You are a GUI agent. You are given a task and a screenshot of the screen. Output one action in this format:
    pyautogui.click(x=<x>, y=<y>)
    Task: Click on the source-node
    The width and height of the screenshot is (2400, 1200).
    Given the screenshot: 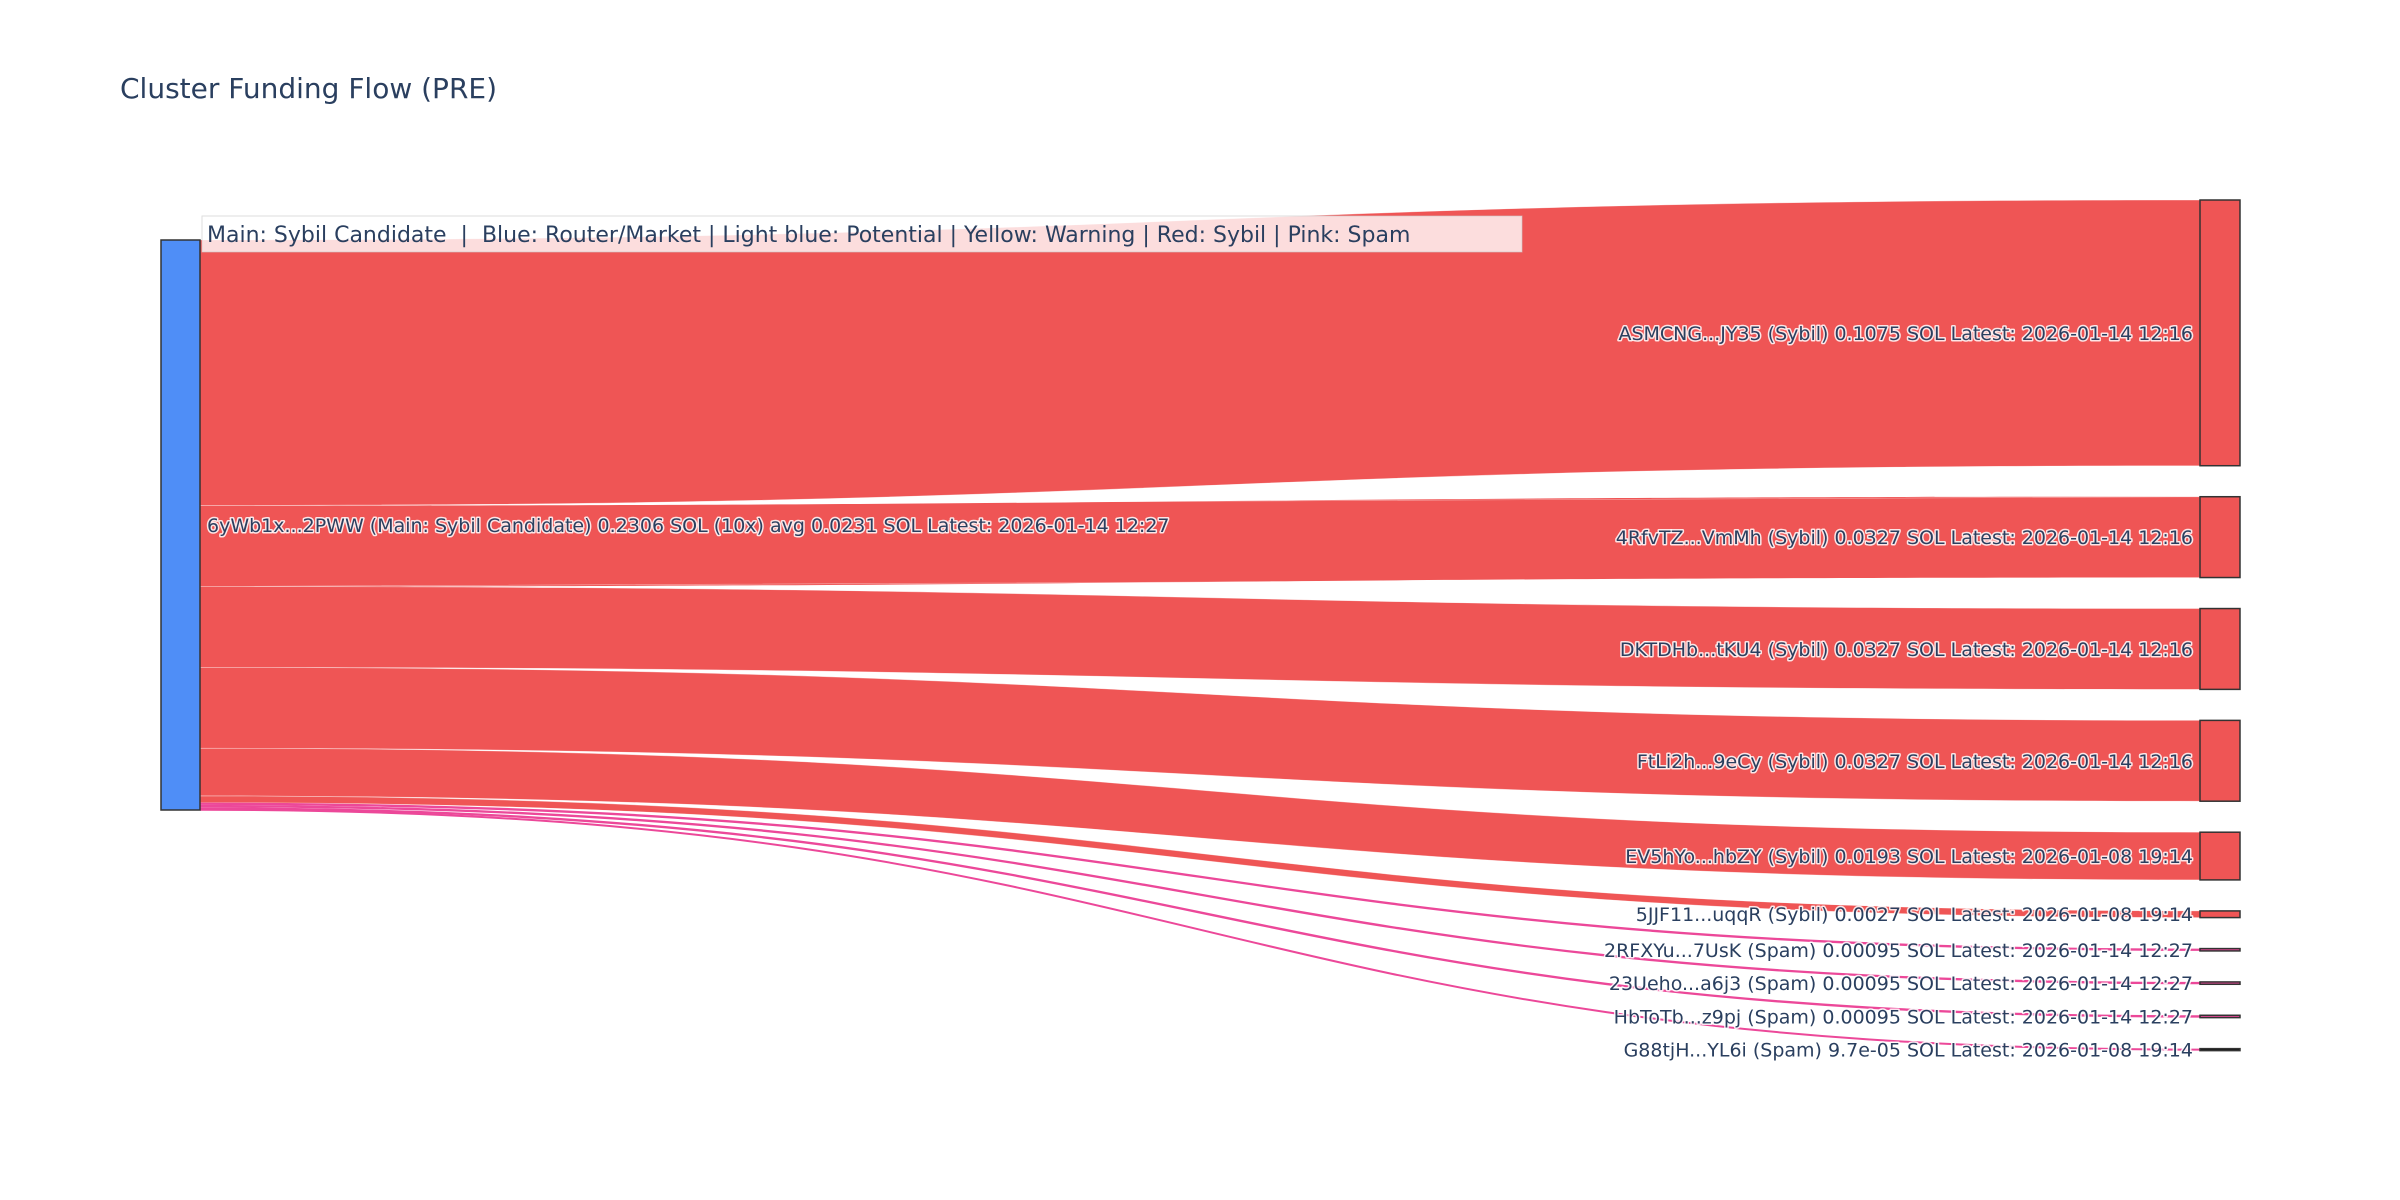 What is the action you would take?
    pyautogui.click(x=180, y=525)
    